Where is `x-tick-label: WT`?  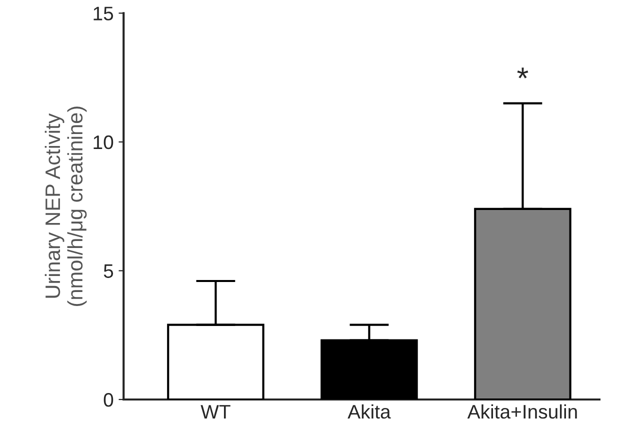 x-tick-label: WT is located at coordinates (215, 411).